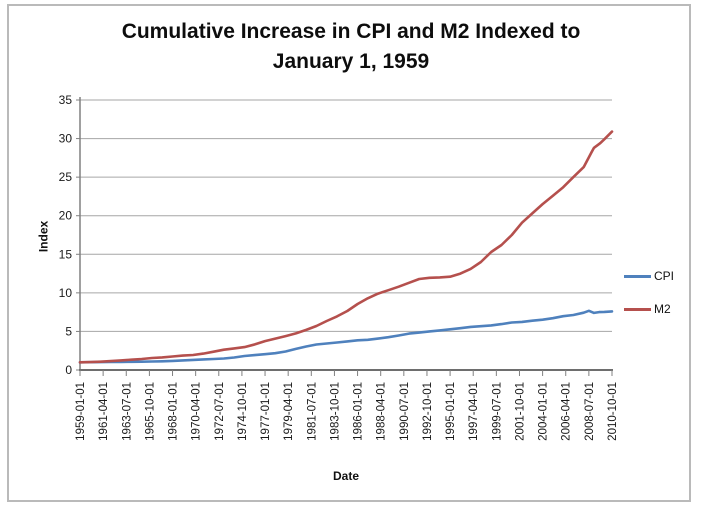  I want to click on legend-item-m2: M2, so click(649, 309).